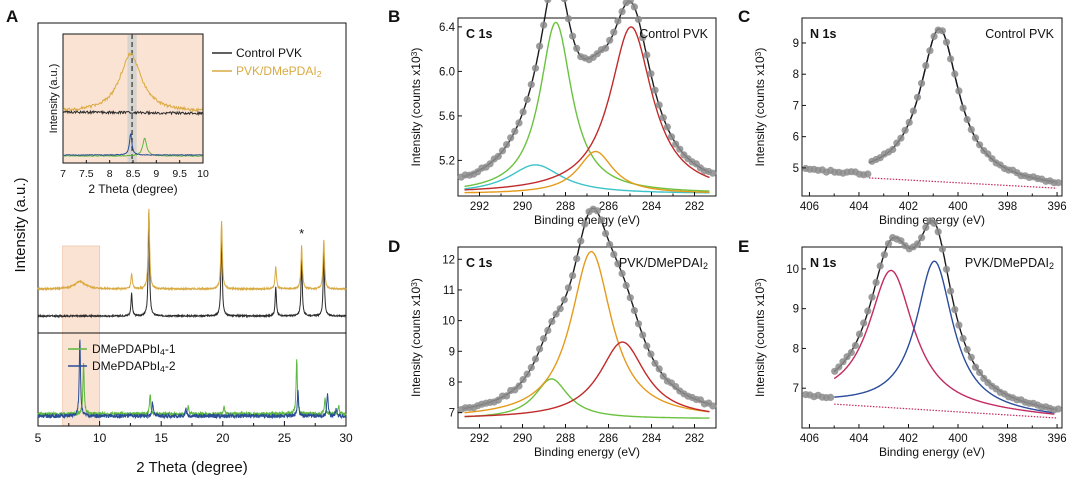 This screenshot has width=1080, height=481. Describe the element at coordinates (1009, 263) in the screenshot. I see `sample-label: PVK/DMePDAI2` at that location.